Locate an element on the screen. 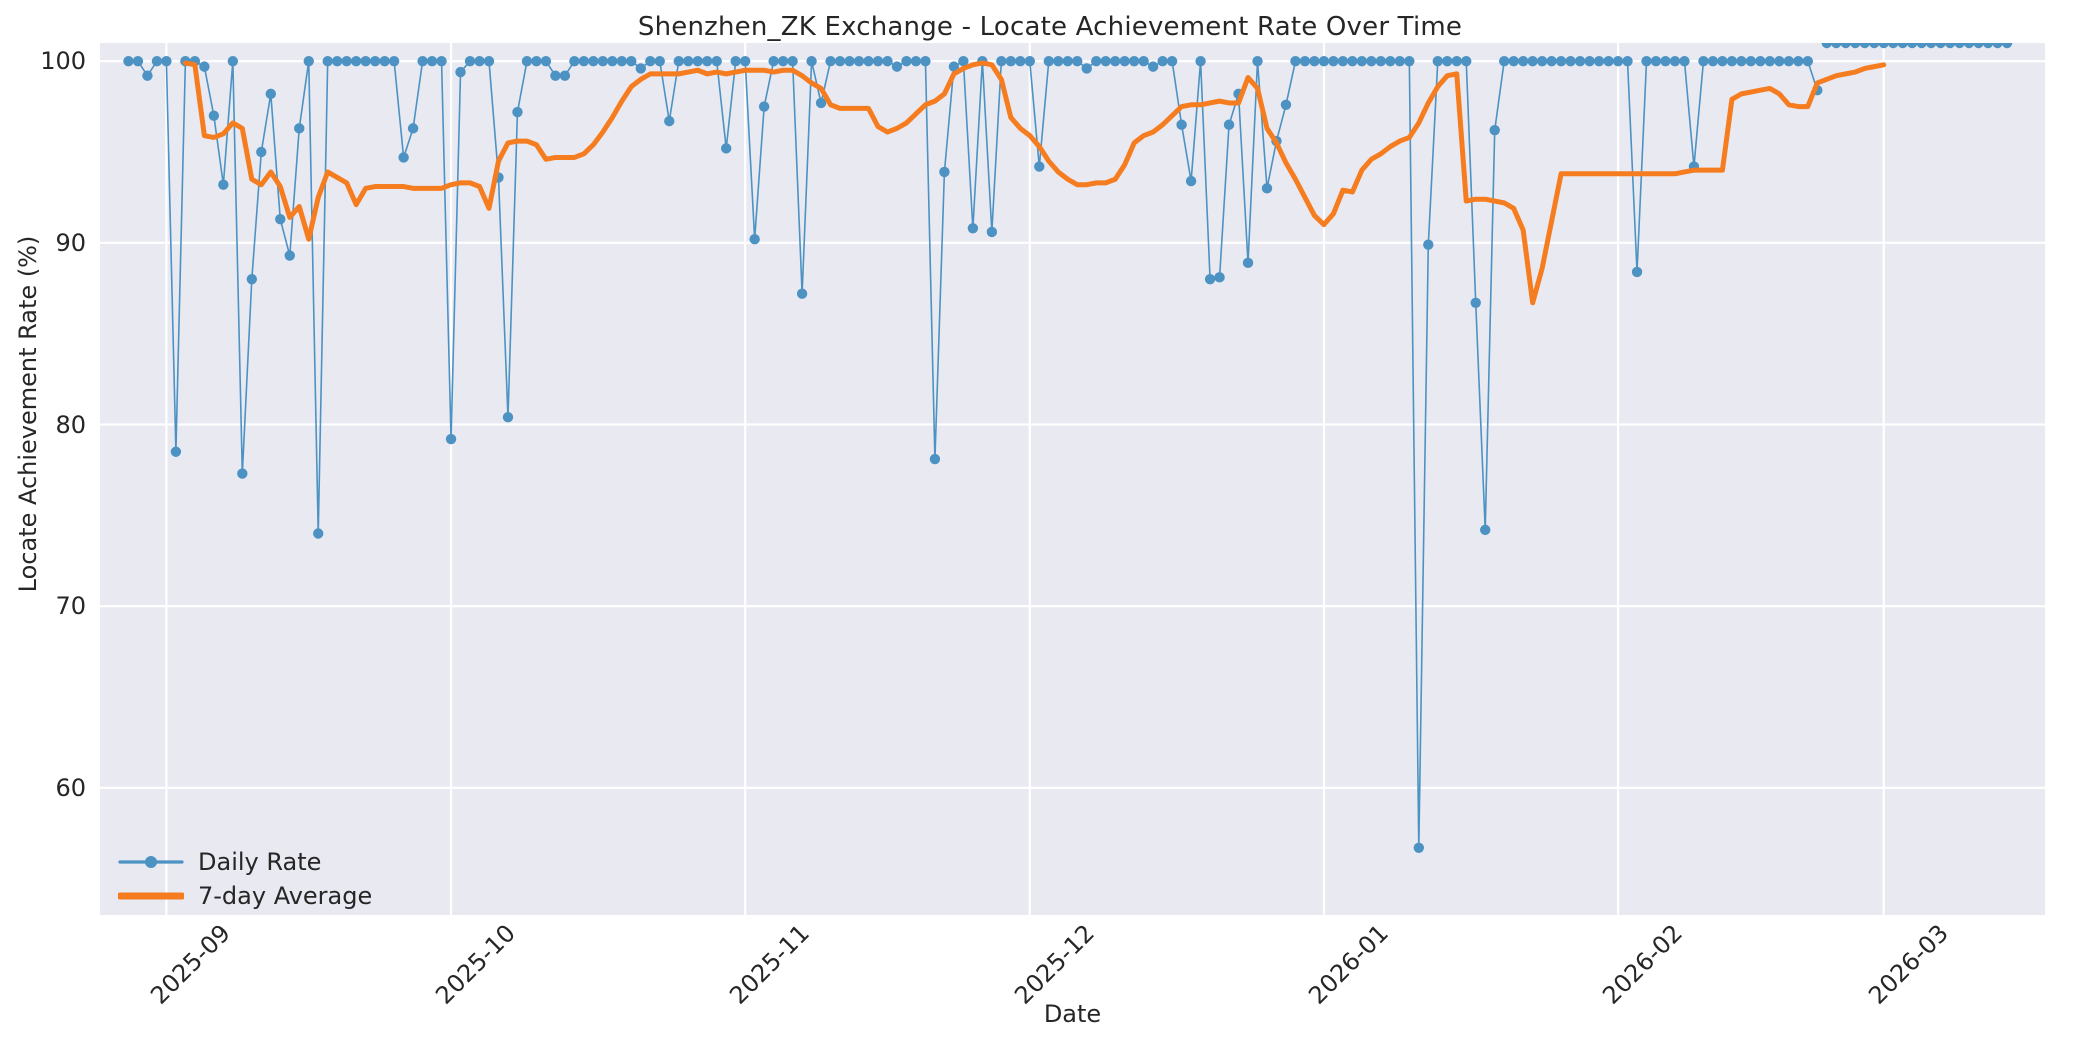 The height and width of the screenshot is (1050, 2100). x-tick-text: 2026-02 is located at coordinates (1642, 964).